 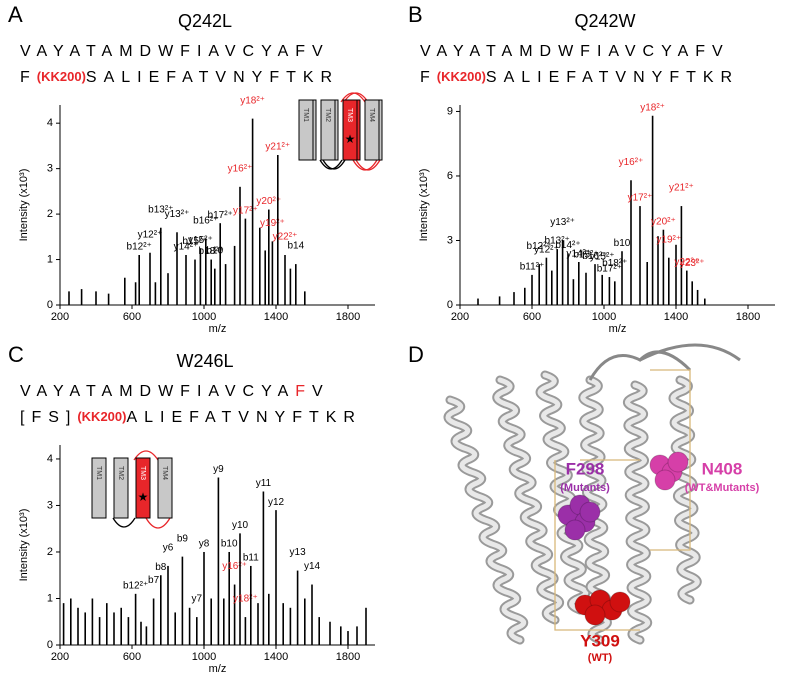 I want to click on peak-label: y23²⁺, so click(x=692, y=263).